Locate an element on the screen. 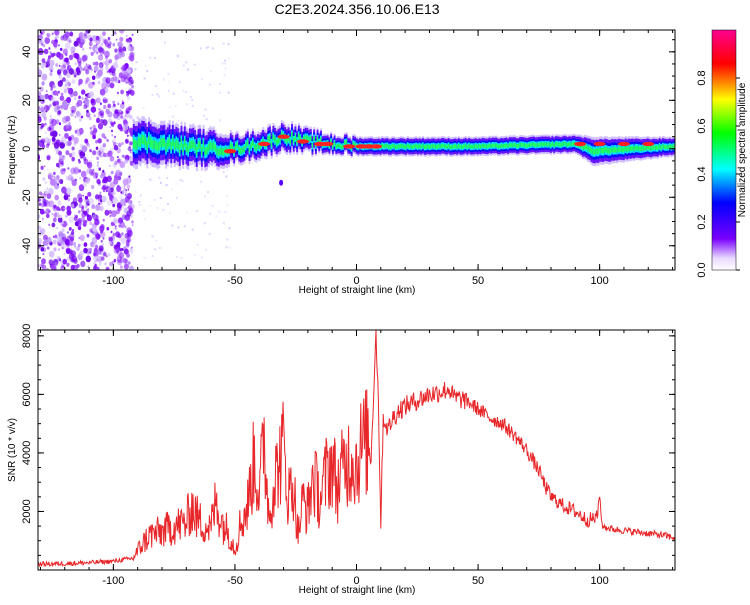  spectrogram-xtick-label: 100 is located at coordinates (599, 281).